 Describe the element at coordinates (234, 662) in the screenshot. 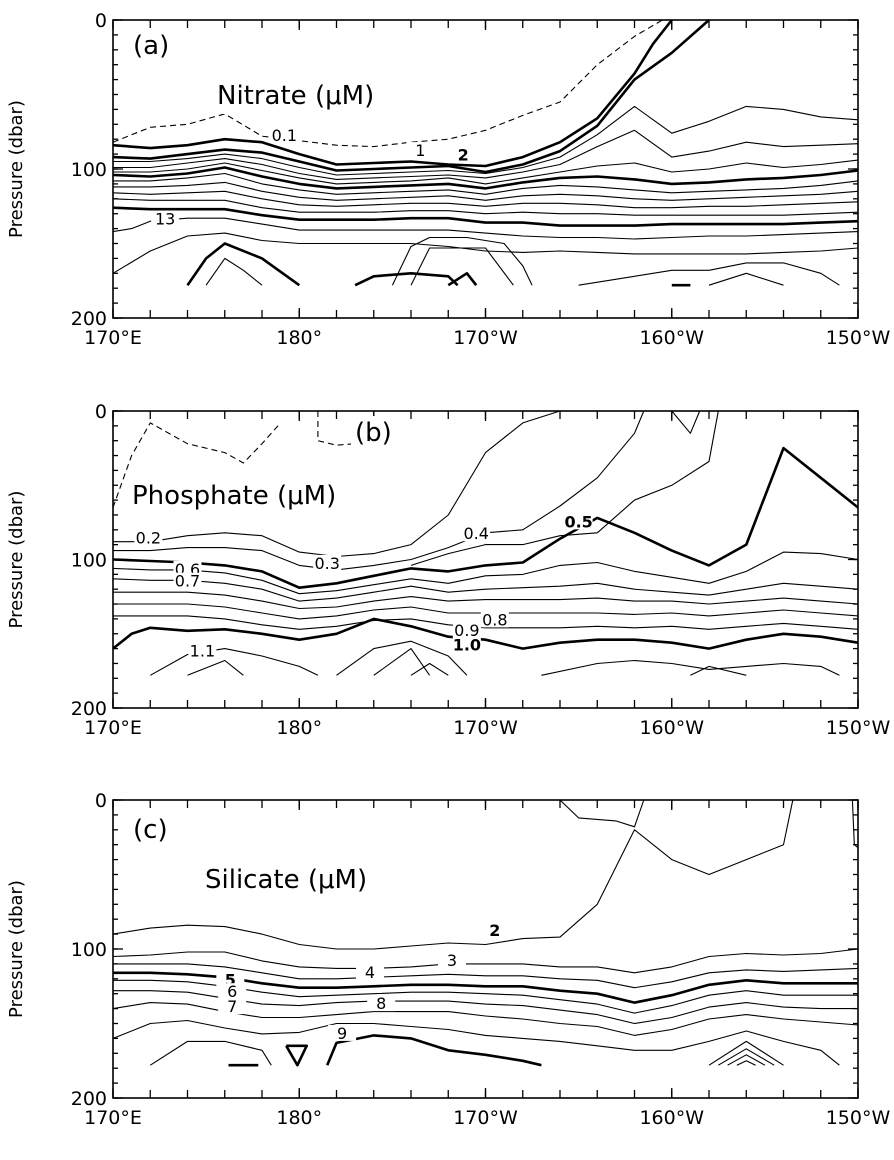

I see `contour-line-1.1` at that location.